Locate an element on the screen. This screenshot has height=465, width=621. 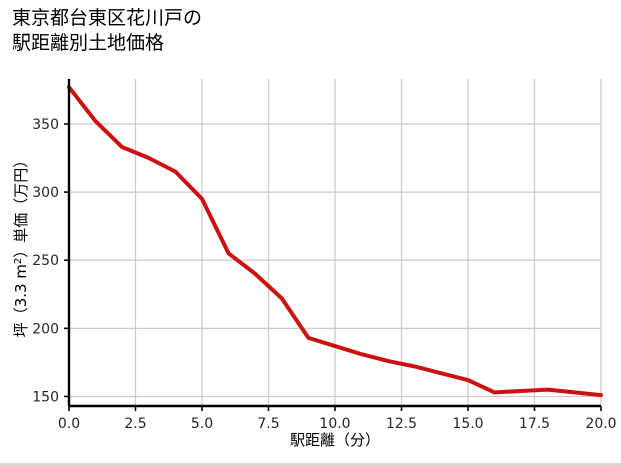
y-tick-label: 300 is located at coordinates (45, 193).